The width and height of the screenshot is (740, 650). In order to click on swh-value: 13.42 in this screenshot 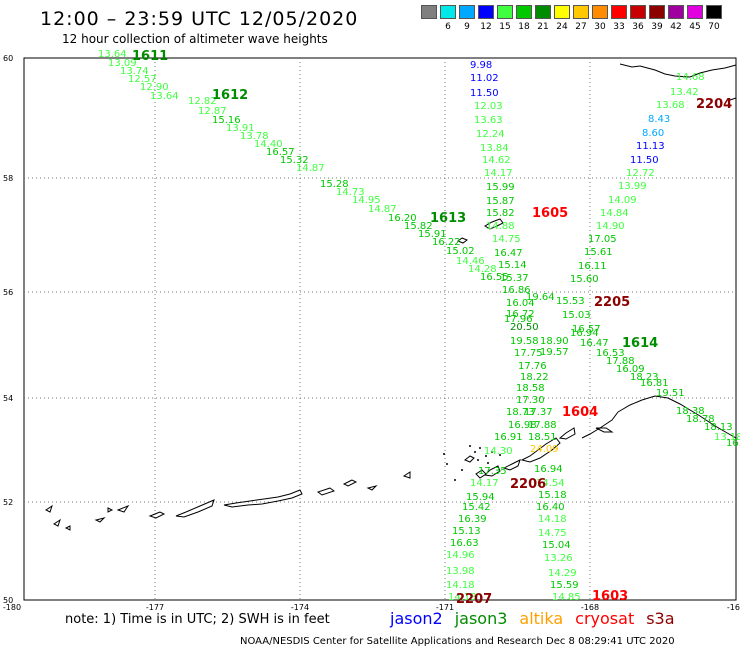, I will do `click(684, 92)`.